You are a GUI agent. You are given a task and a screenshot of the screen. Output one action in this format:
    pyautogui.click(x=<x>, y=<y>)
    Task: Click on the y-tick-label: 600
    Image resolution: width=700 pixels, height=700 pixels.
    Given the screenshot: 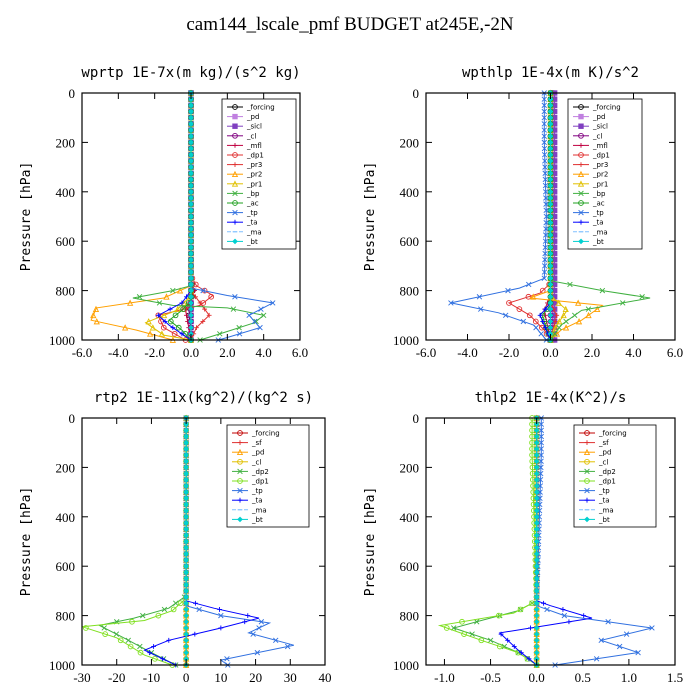 What is the action you would take?
    pyautogui.click(x=66, y=566)
    